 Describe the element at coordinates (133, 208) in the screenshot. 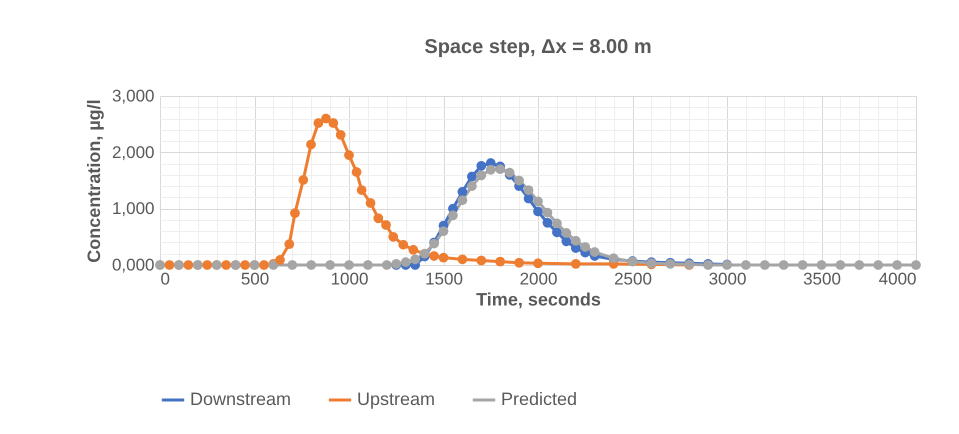

I see `y-tick-label: 1,000` at that location.